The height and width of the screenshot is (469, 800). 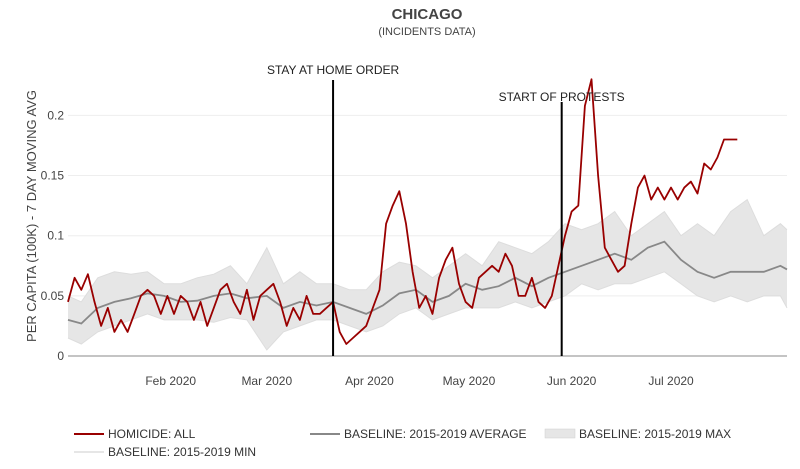 What do you see at coordinates (55, 236) in the screenshot?
I see `y-tick-label: 0.1` at bounding box center [55, 236].